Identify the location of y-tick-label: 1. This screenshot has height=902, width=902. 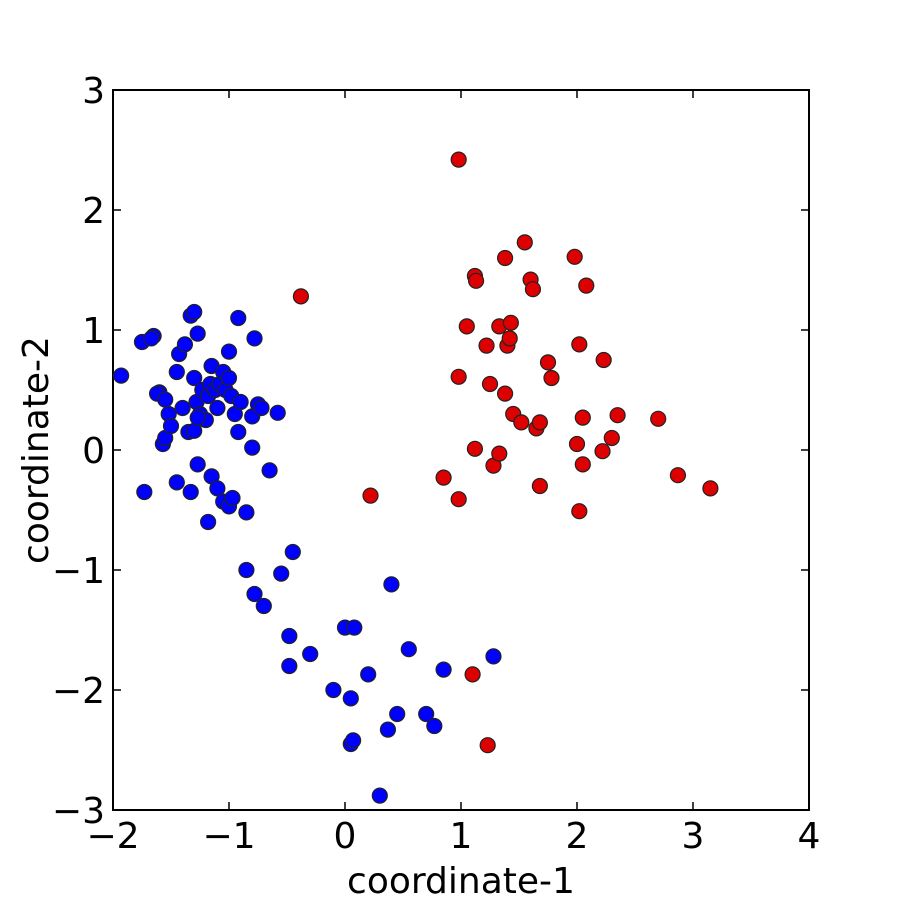
(93, 331).